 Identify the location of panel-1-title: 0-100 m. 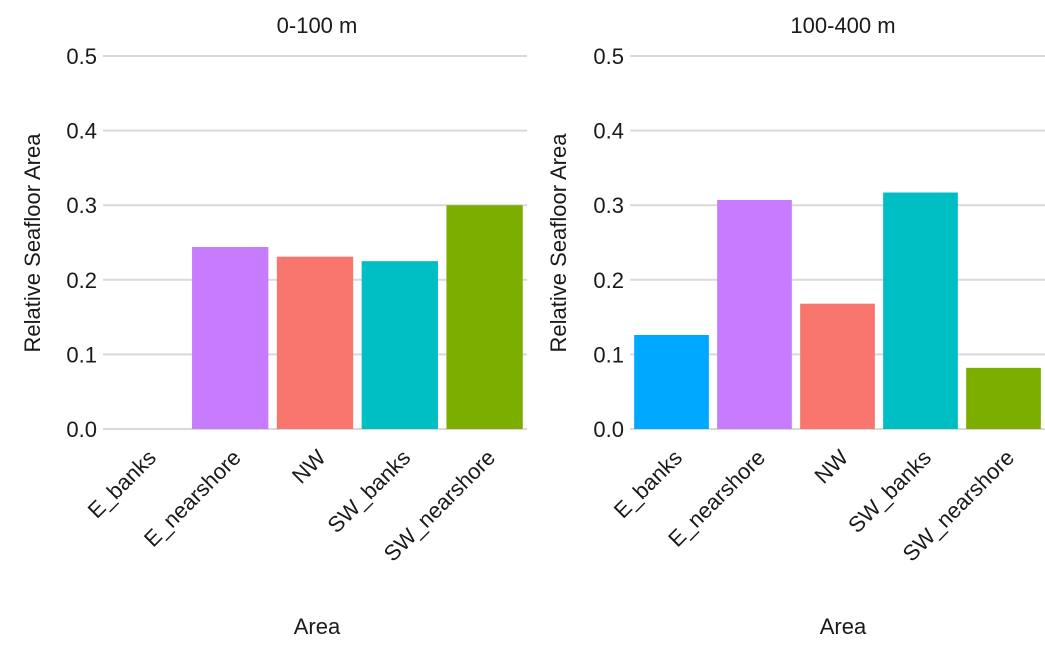
(317, 25).